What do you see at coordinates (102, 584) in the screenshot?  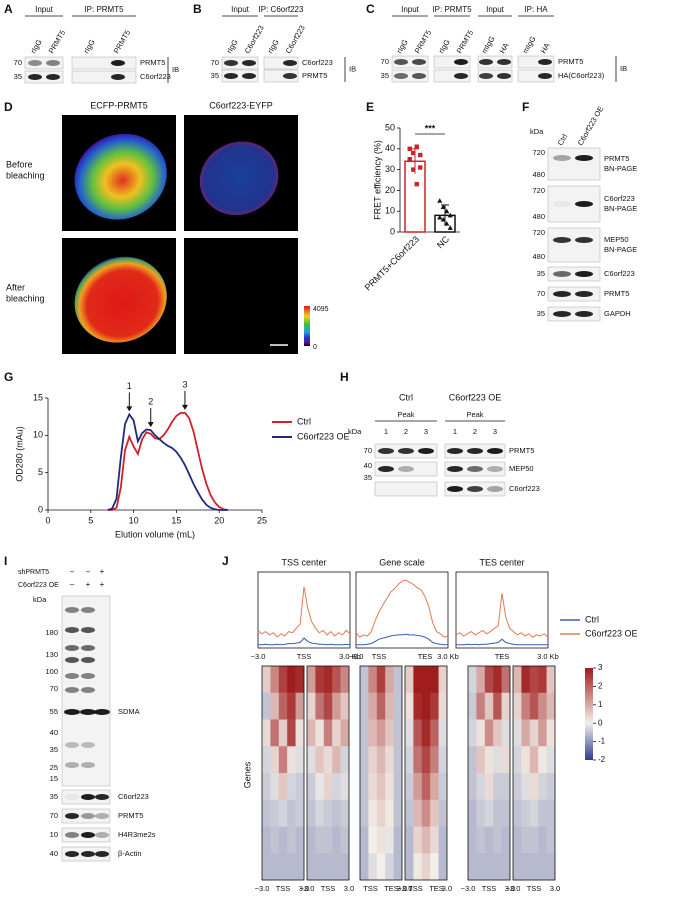 I see `condition-sign: +` at bounding box center [102, 584].